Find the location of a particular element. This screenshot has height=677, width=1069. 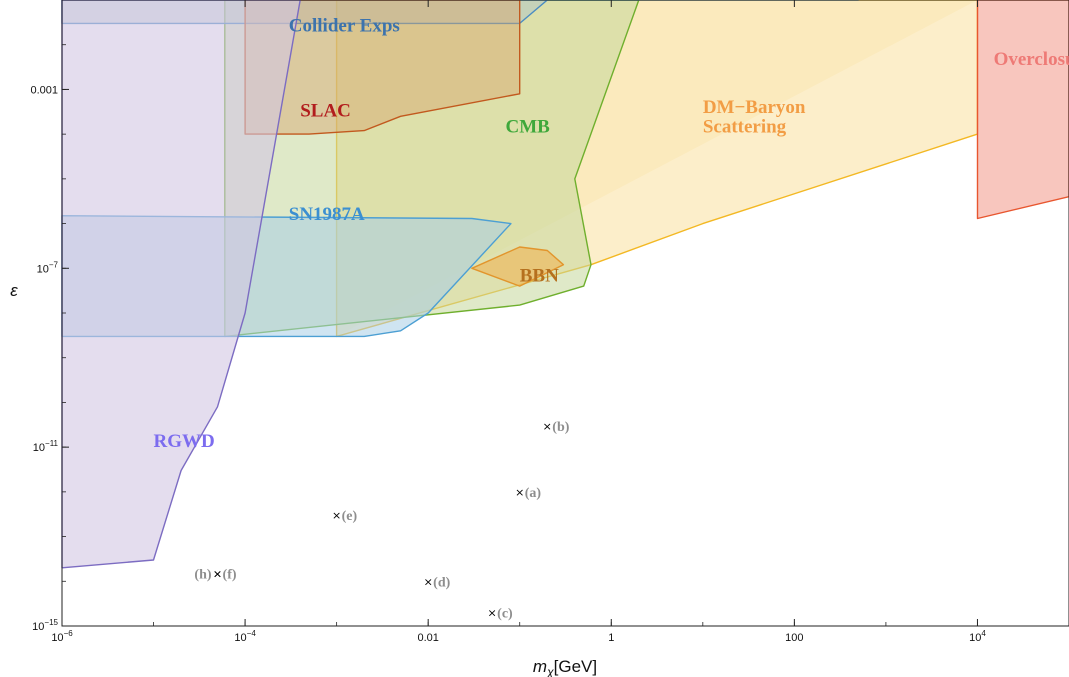

region-label-collider-exps: Collider Exps is located at coordinates (344, 25).